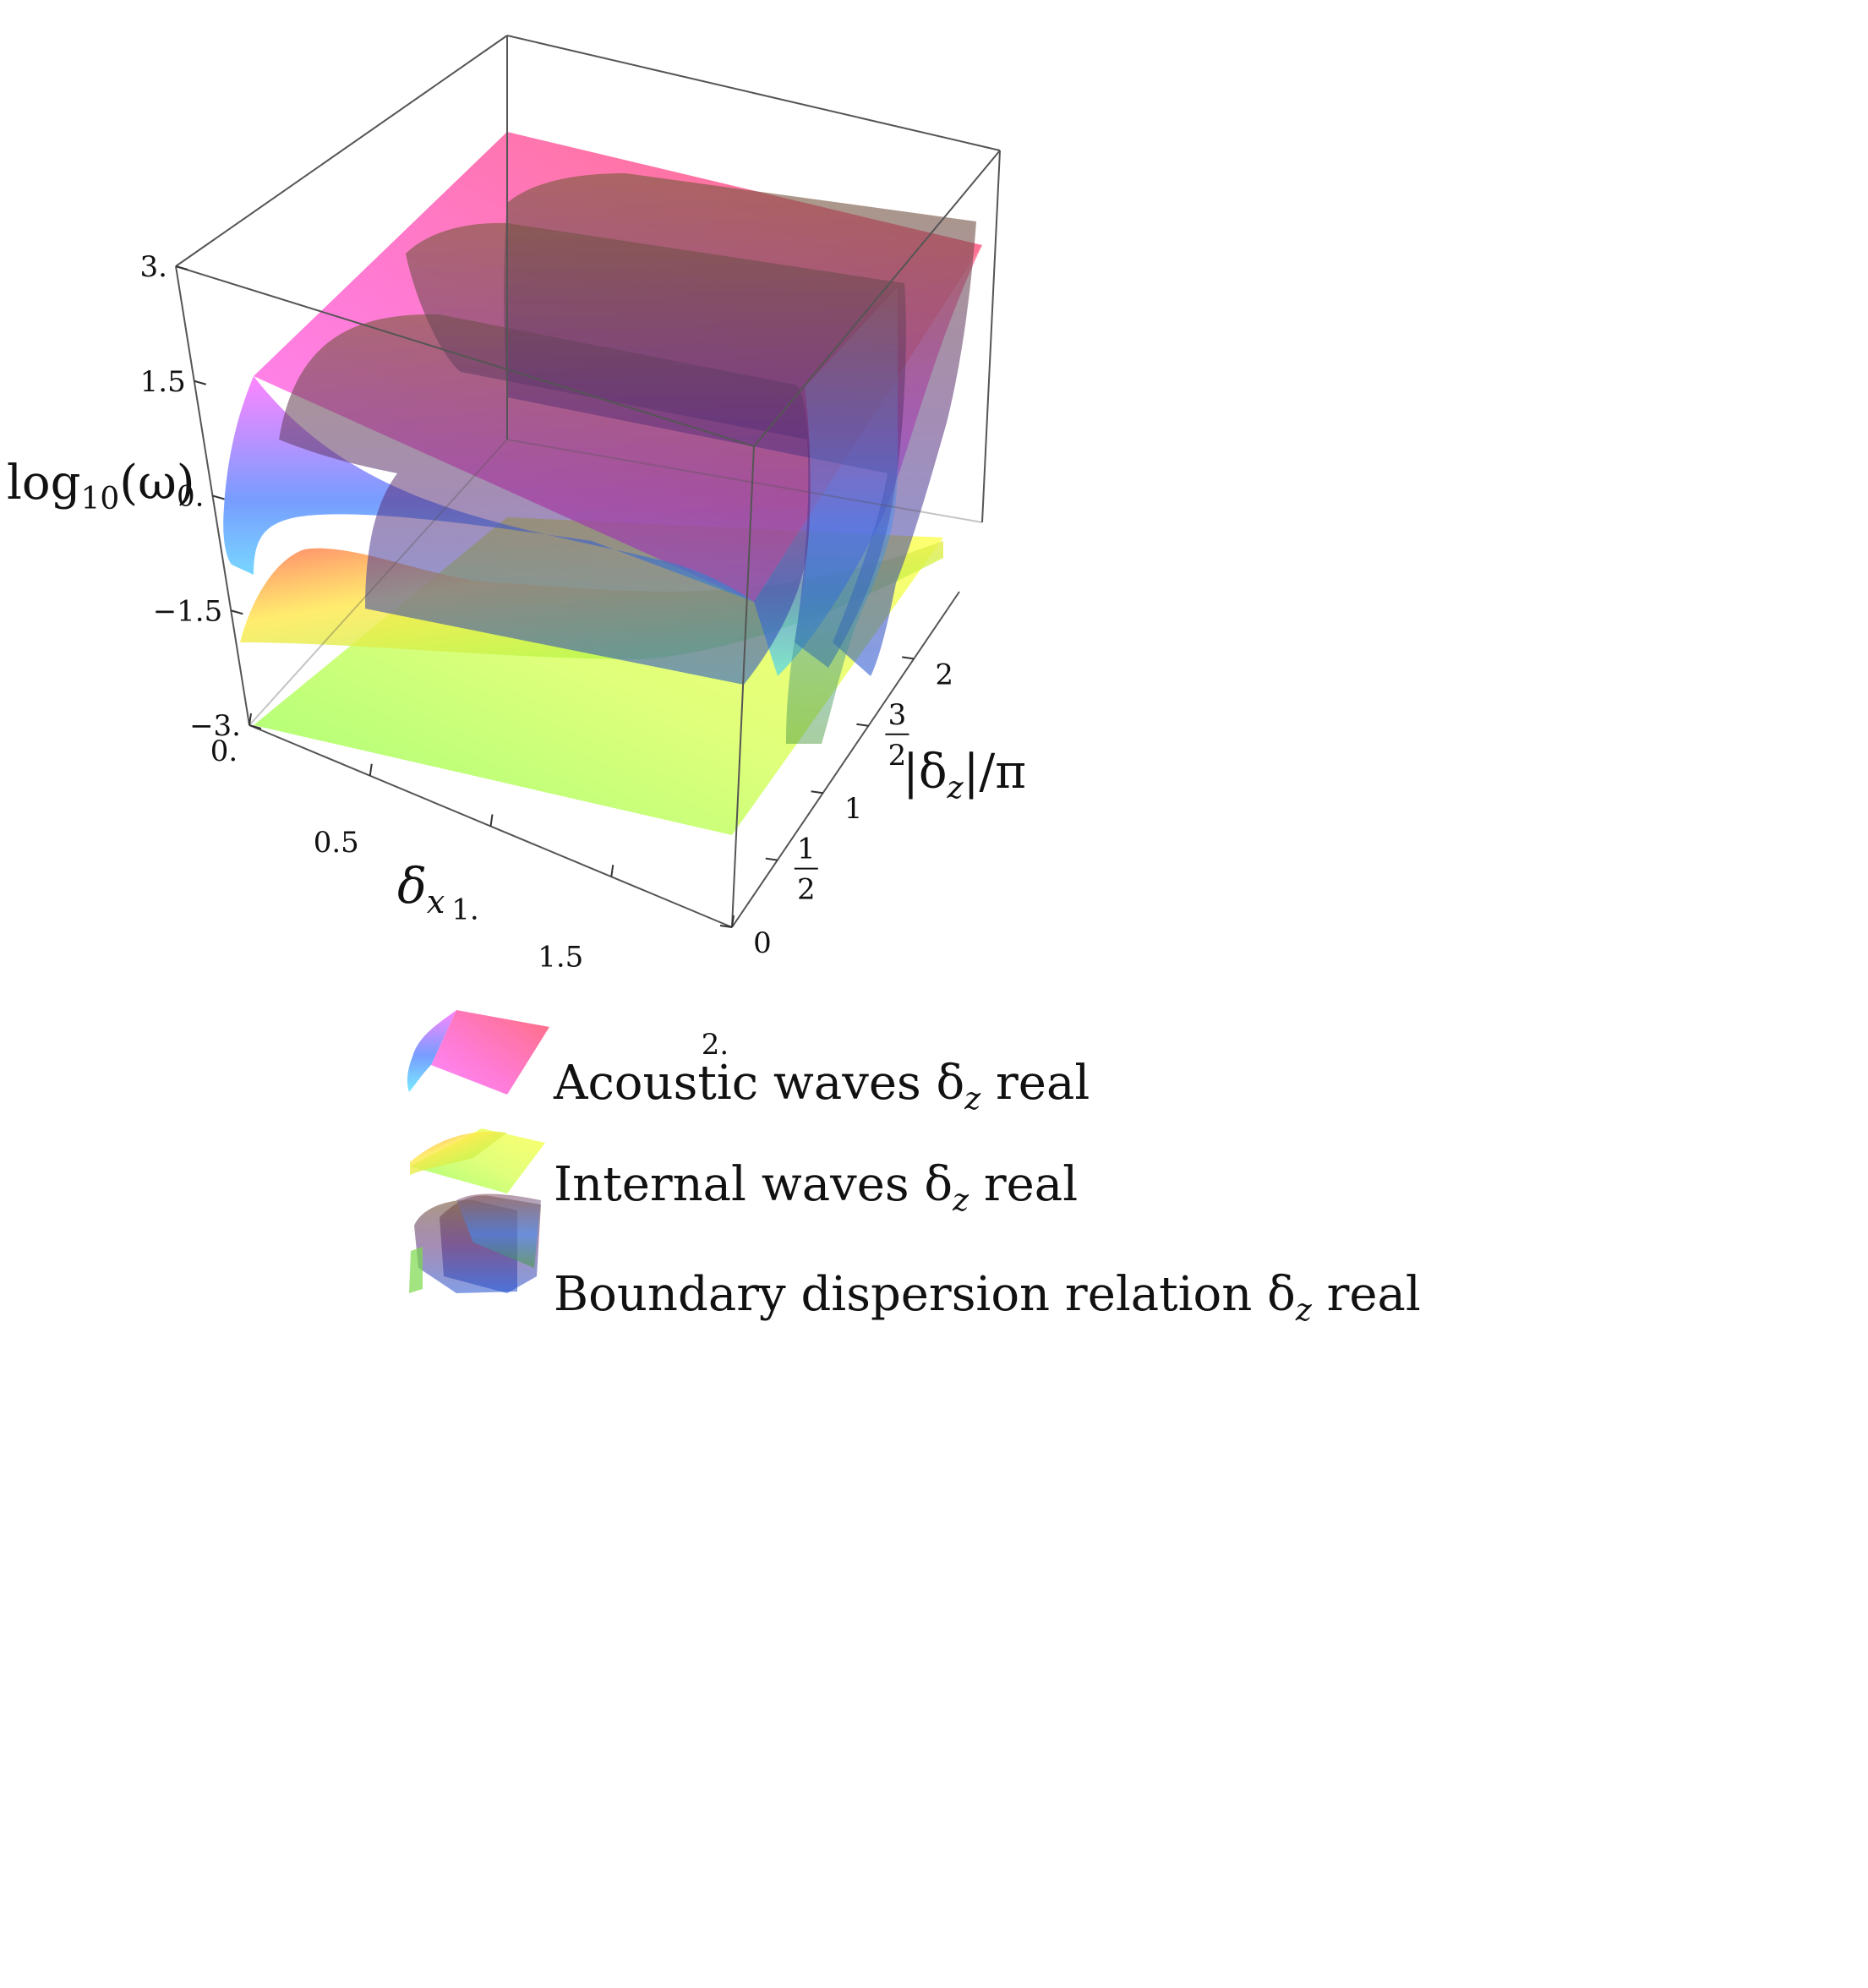 The width and height of the screenshot is (1868, 1988). What do you see at coordinates (842, 515) in the screenshot?
I see `boundary-side-wall` at bounding box center [842, 515].